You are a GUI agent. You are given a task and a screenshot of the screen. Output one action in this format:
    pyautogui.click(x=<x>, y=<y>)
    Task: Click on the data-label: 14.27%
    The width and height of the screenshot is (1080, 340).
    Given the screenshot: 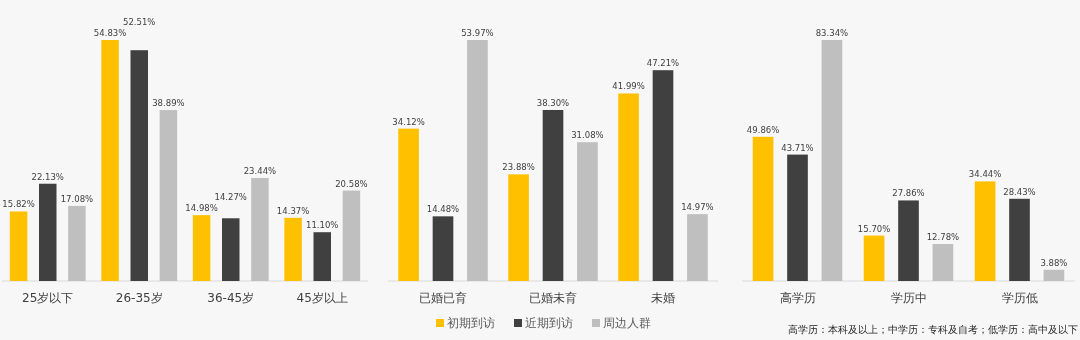 What is the action you would take?
    pyautogui.click(x=230, y=197)
    